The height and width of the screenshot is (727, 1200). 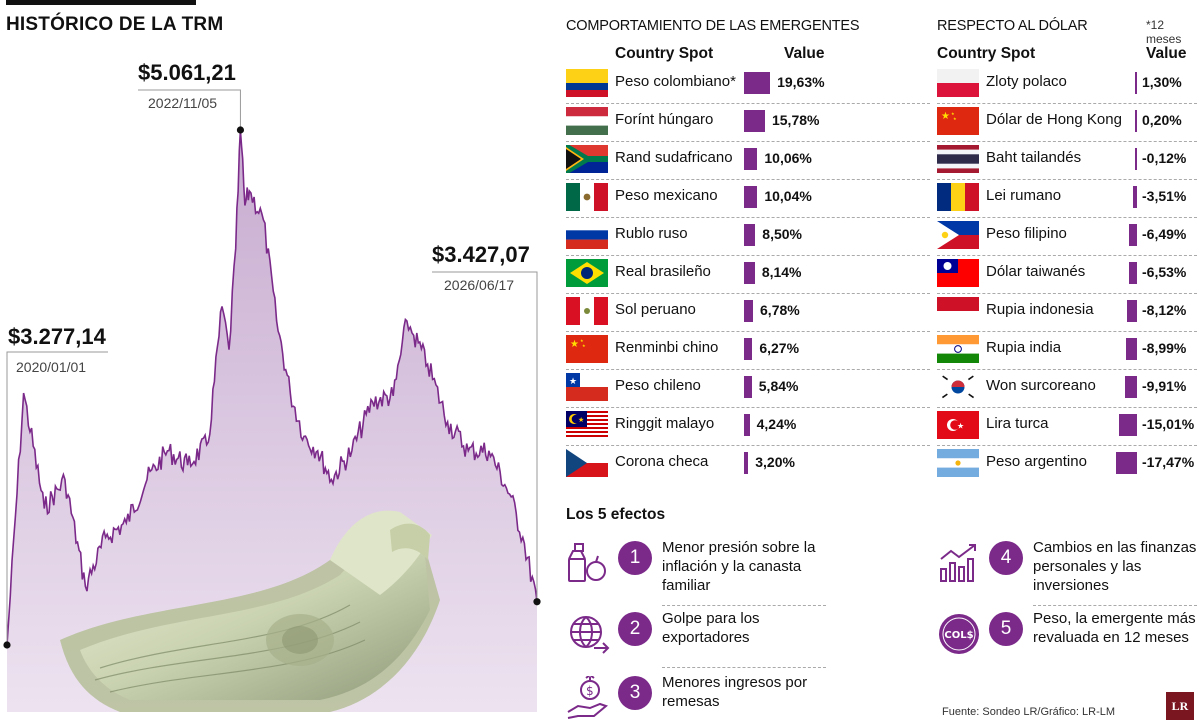 I want to click on value-label: -8,12%, so click(x=1164, y=310).